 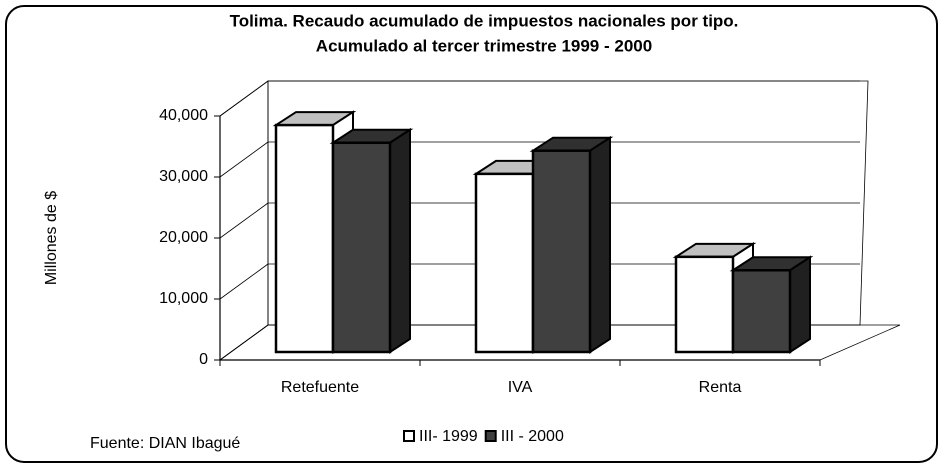 What do you see at coordinates (320, 387) in the screenshot?
I see `x-tick-label: Retefuente` at bounding box center [320, 387].